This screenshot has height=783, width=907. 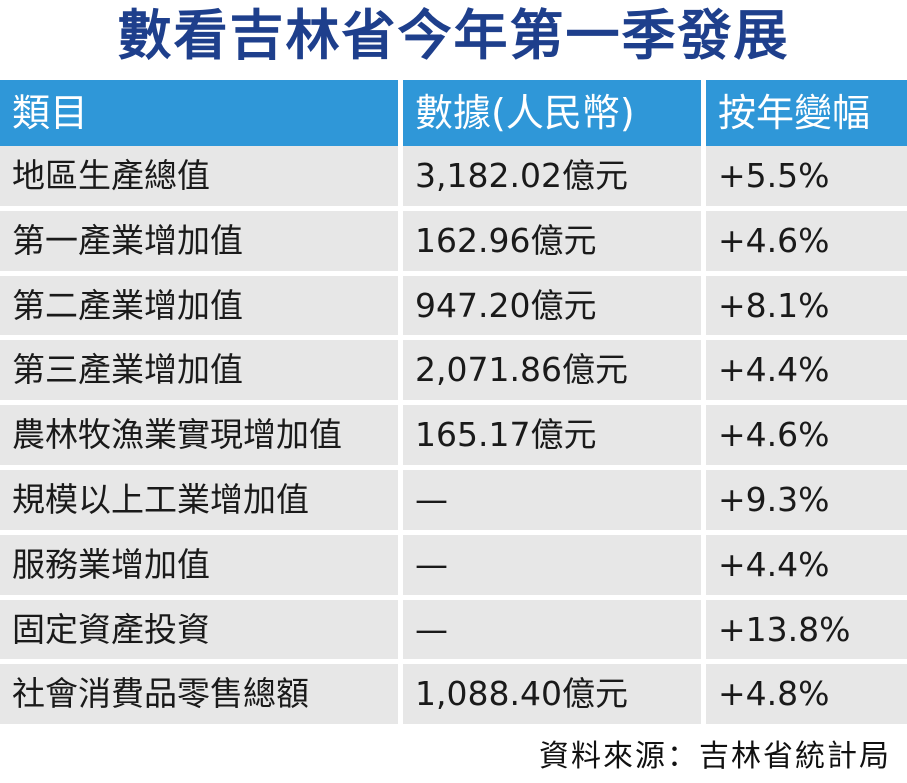 What do you see at coordinates (552, 437) in the screenshot?
I see `value-cell: 165.17億元` at bounding box center [552, 437].